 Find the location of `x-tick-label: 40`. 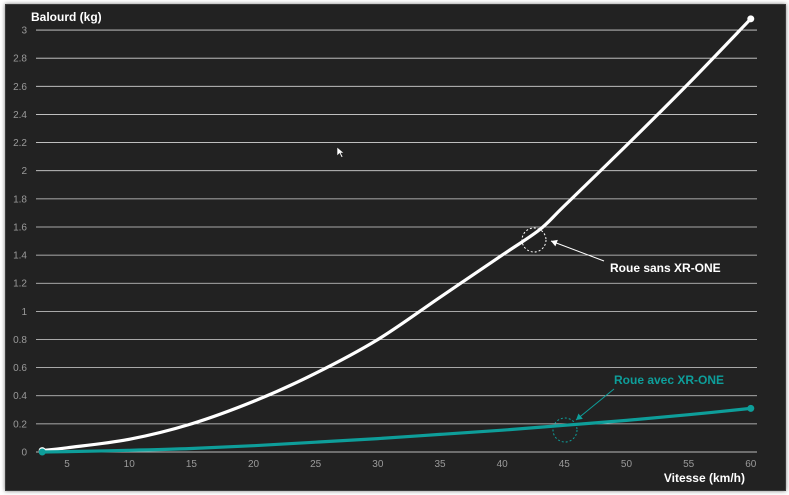

x-tick-label: 40 is located at coordinates (503, 464).